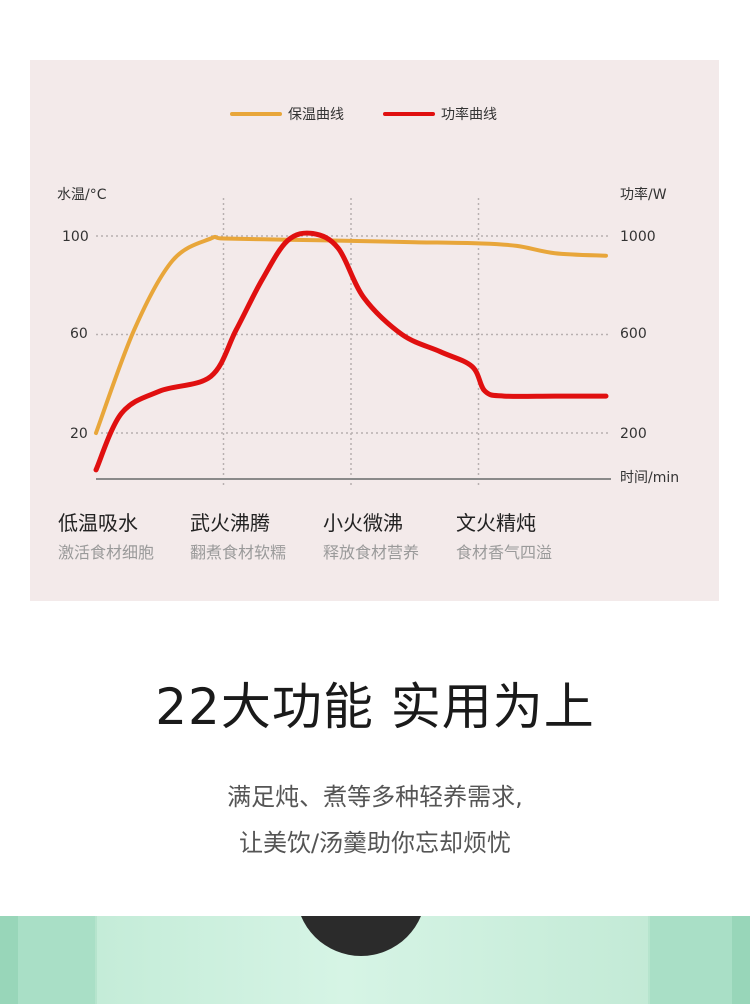 This screenshot has height=1004, width=750. Describe the element at coordinates (375, 843) in the screenshot. I see `description-line-2: 让美饮/汤羹助你忘却烦忧` at that location.